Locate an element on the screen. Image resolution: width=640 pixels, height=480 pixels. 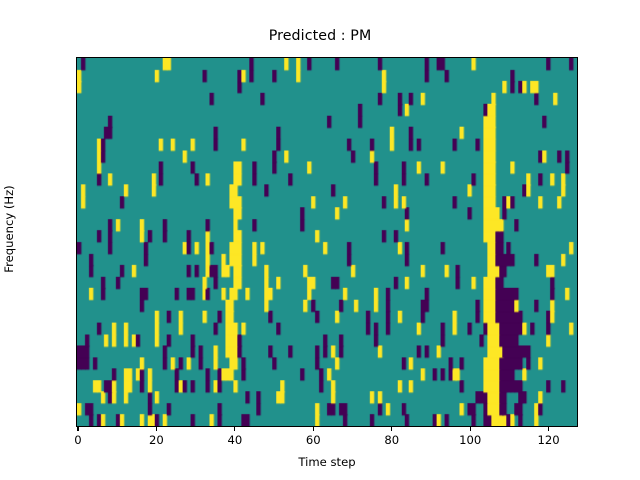
x-tick-label: 40 is located at coordinates (235, 440).